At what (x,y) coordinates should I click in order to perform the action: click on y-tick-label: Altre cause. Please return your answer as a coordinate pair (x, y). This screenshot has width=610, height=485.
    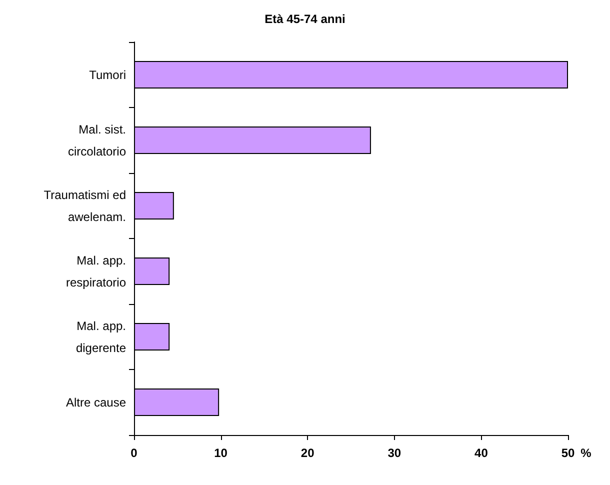
    Looking at the image, I should click on (96, 402).